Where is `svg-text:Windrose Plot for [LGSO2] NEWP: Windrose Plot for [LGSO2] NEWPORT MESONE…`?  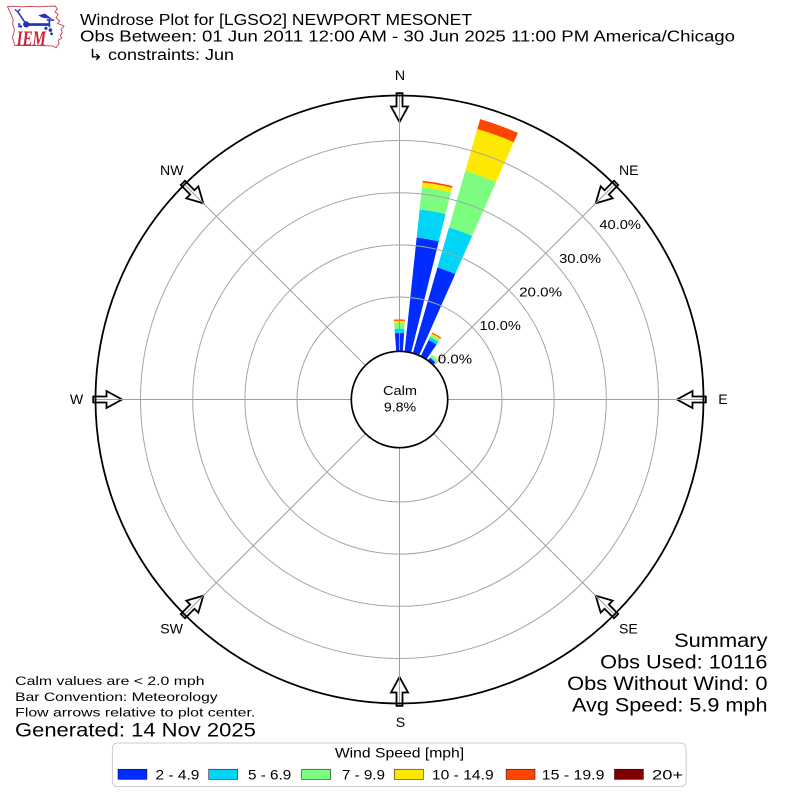 svg-text:Windrose Plot for [LGSO2] NEWP: Windrose Plot for [LGSO2] NEWPORT MESONE… is located at coordinates (276, 20).